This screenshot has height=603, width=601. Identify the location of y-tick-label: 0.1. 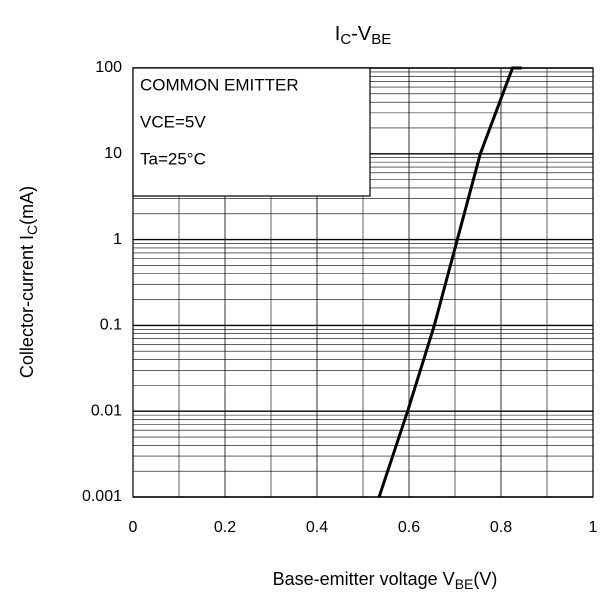
(111, 325).